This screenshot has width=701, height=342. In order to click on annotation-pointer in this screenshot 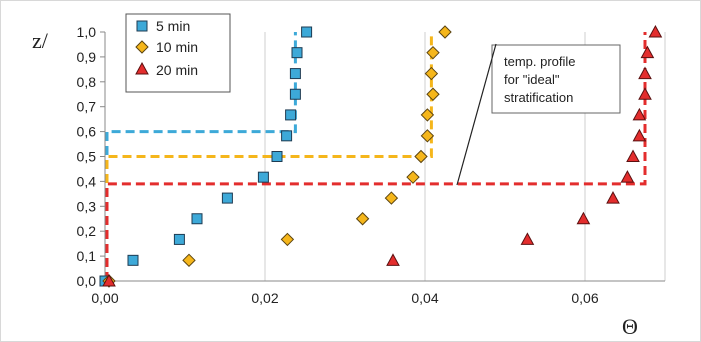, I will do `click(476, 114)`.